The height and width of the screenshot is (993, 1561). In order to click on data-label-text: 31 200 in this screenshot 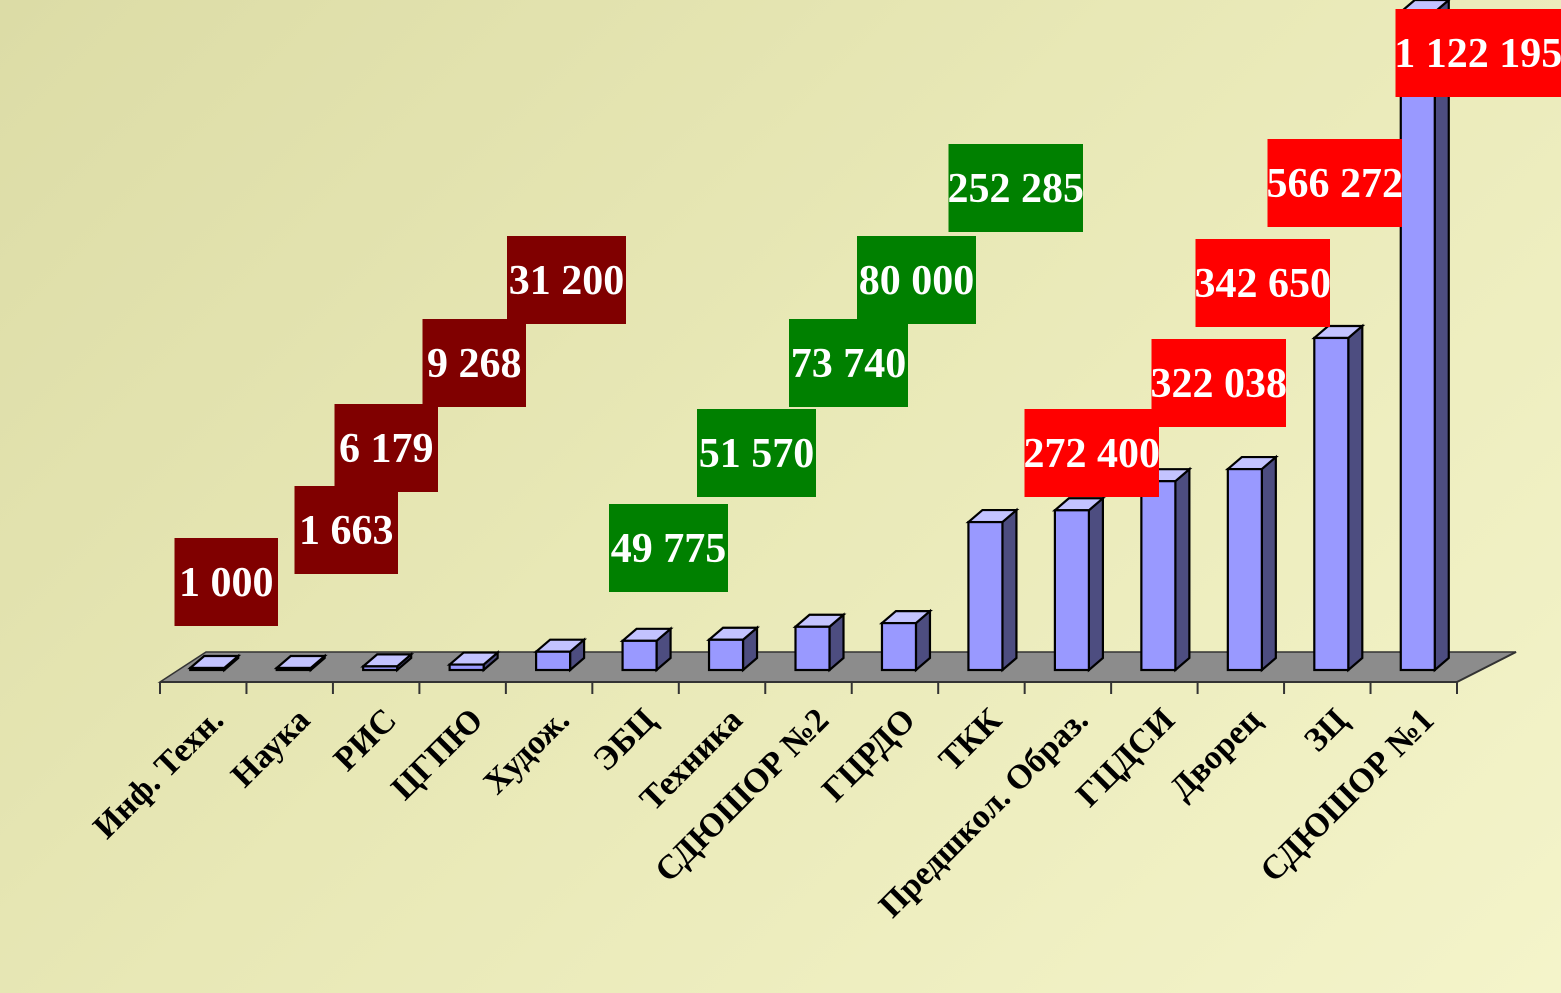, I will do `click(567, 281)`.